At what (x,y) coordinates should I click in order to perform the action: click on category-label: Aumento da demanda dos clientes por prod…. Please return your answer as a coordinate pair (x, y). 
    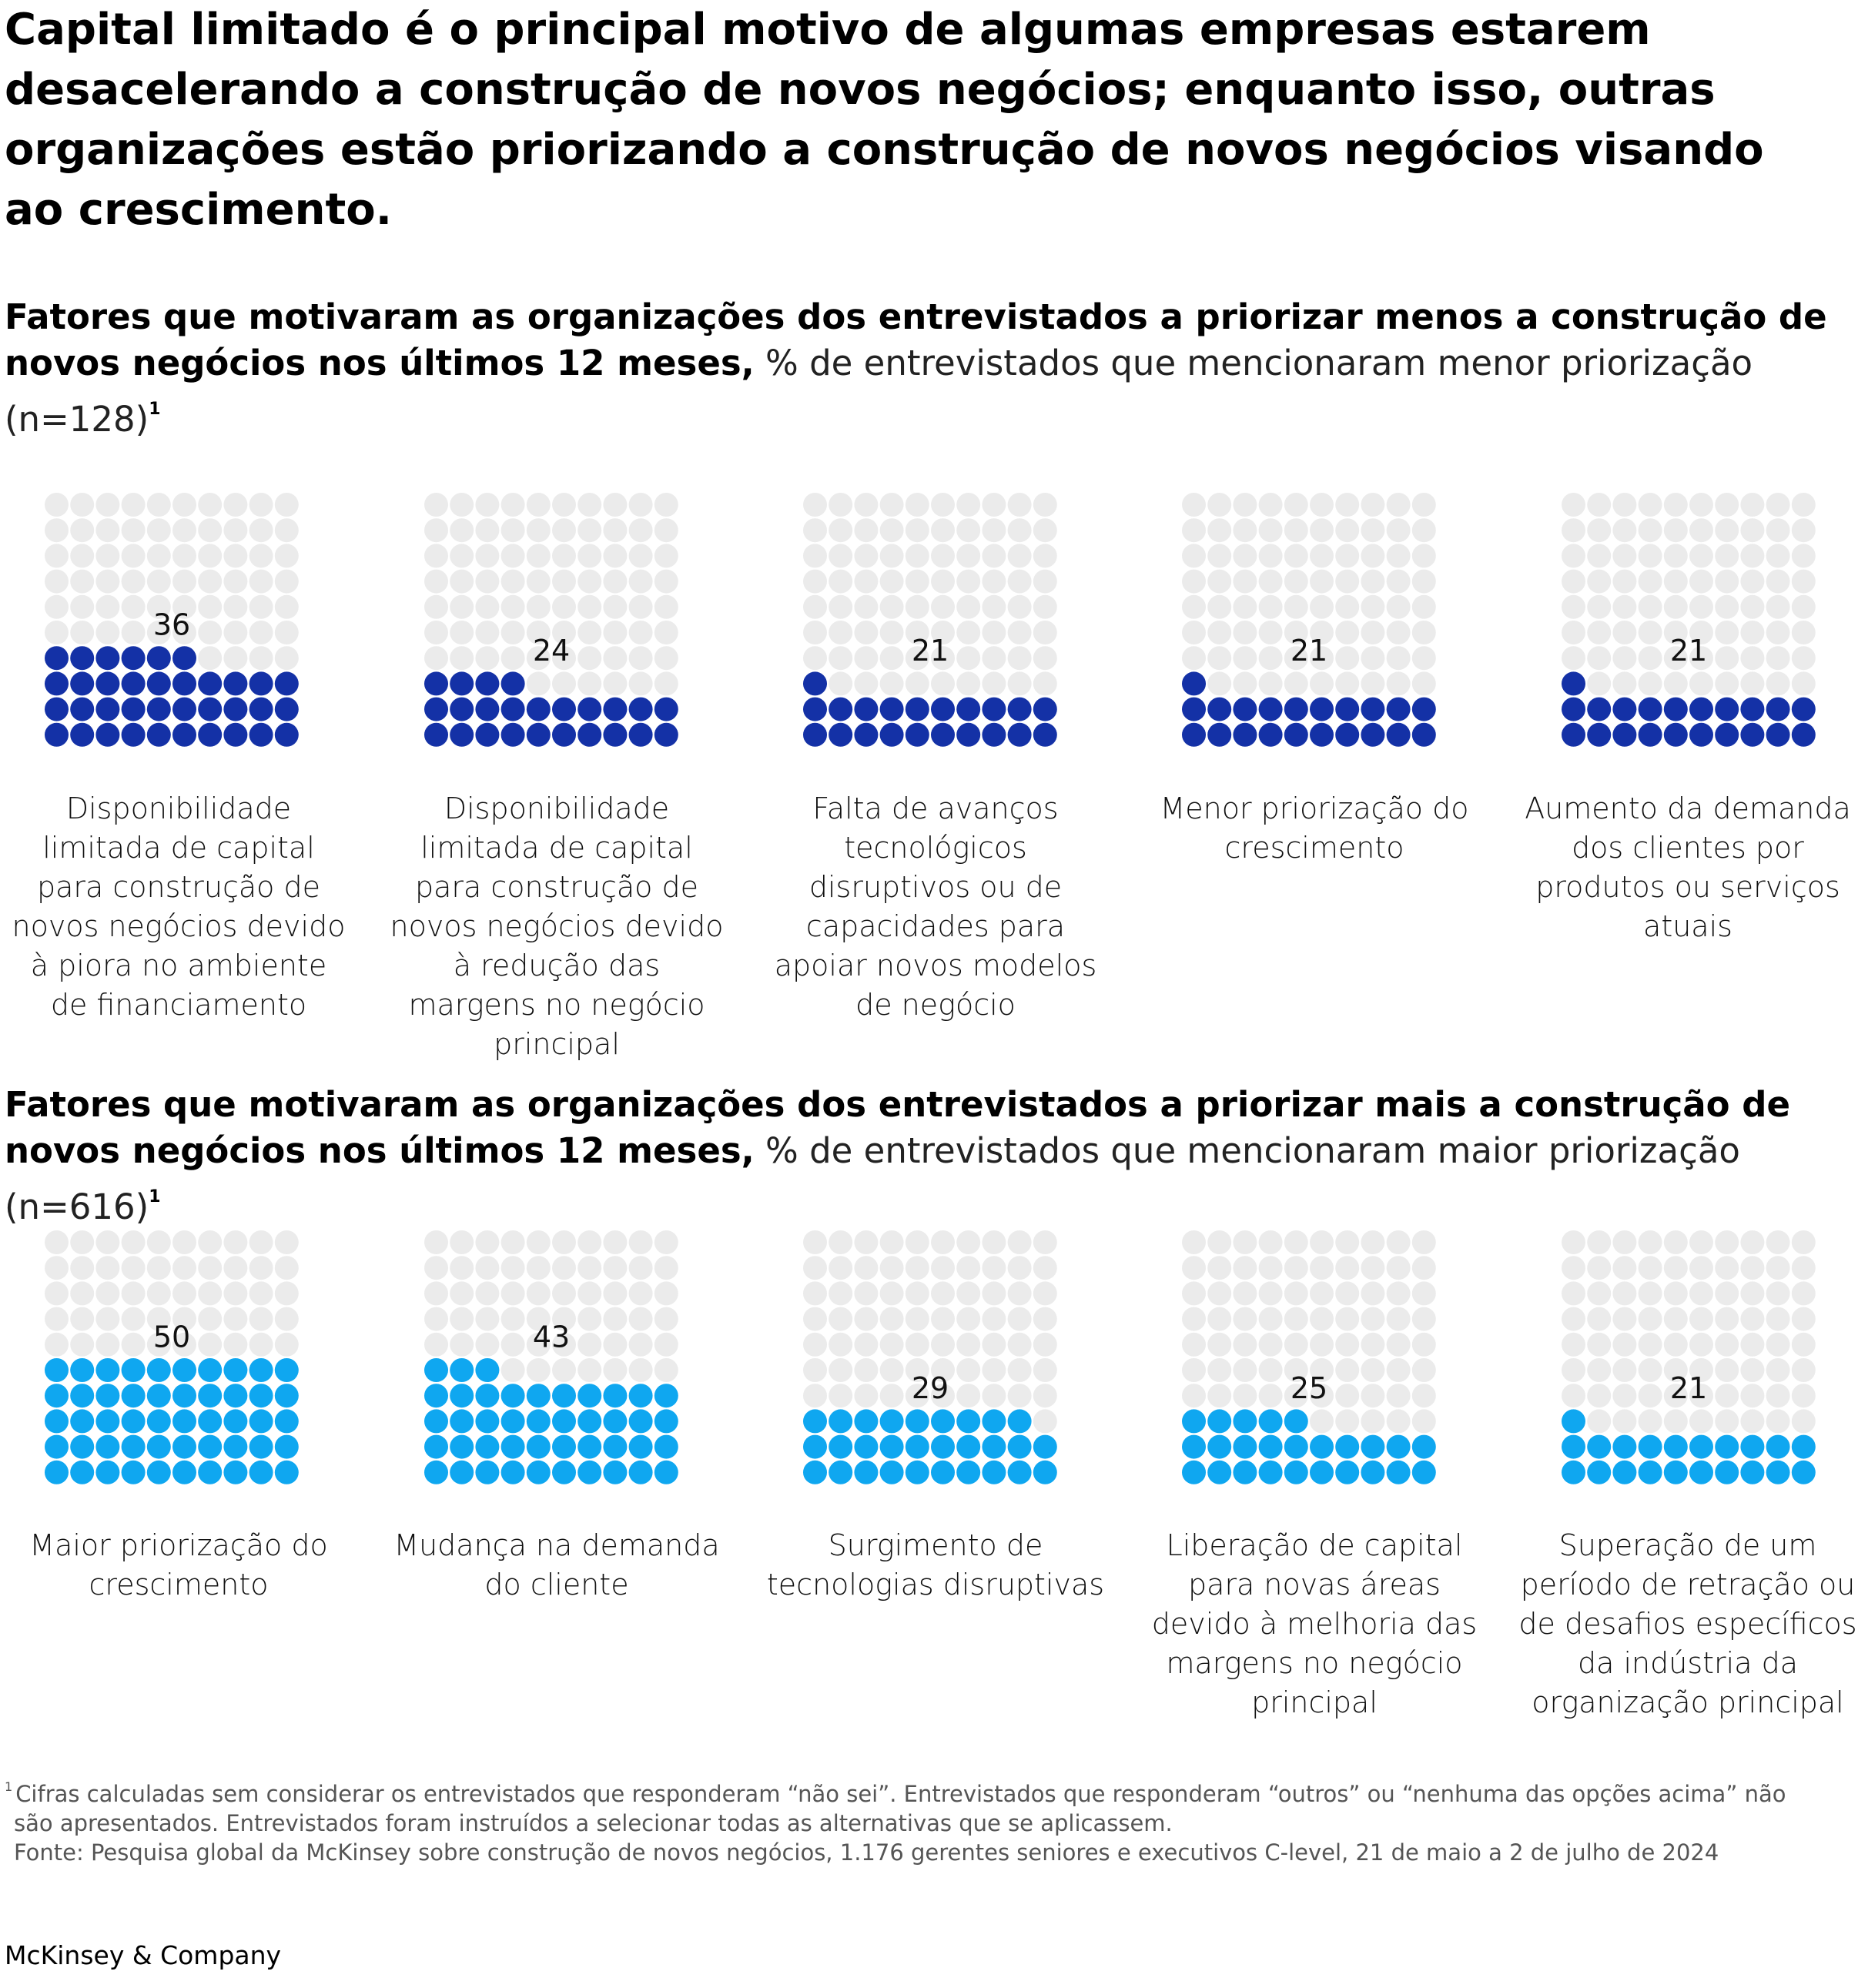
    Looking at the image, I should click on (1688, 867).